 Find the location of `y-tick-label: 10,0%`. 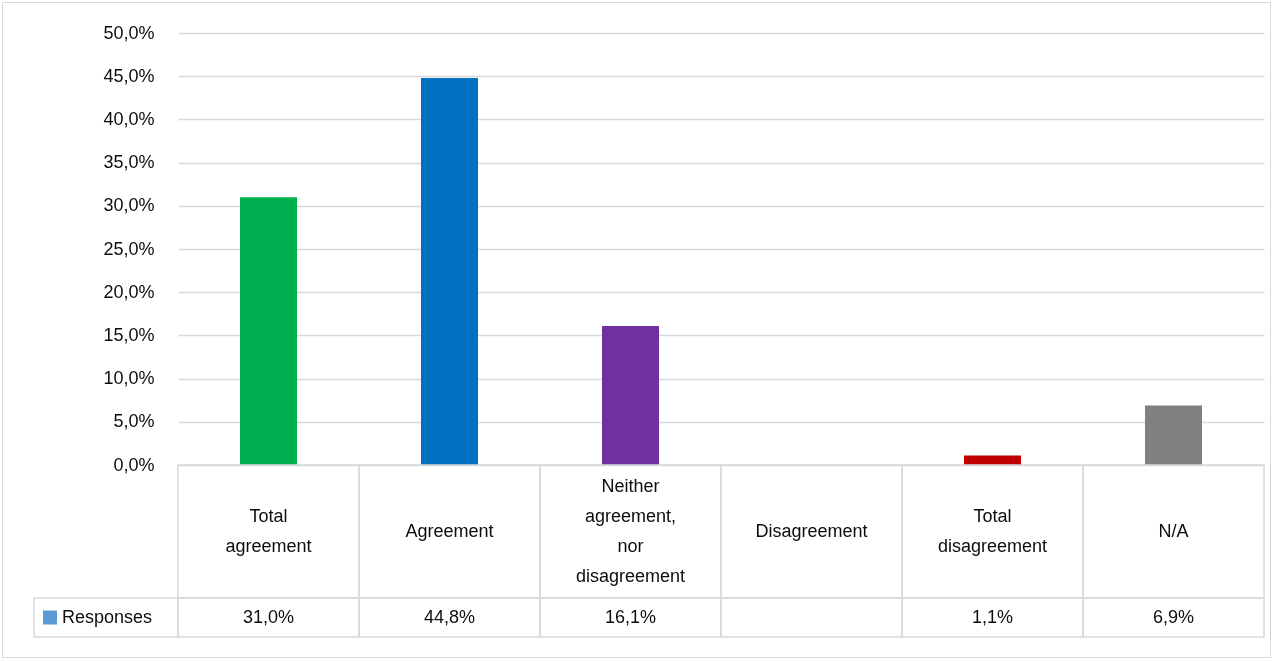

y-tick-label: 10,0% is located at coordinates (129, 378).